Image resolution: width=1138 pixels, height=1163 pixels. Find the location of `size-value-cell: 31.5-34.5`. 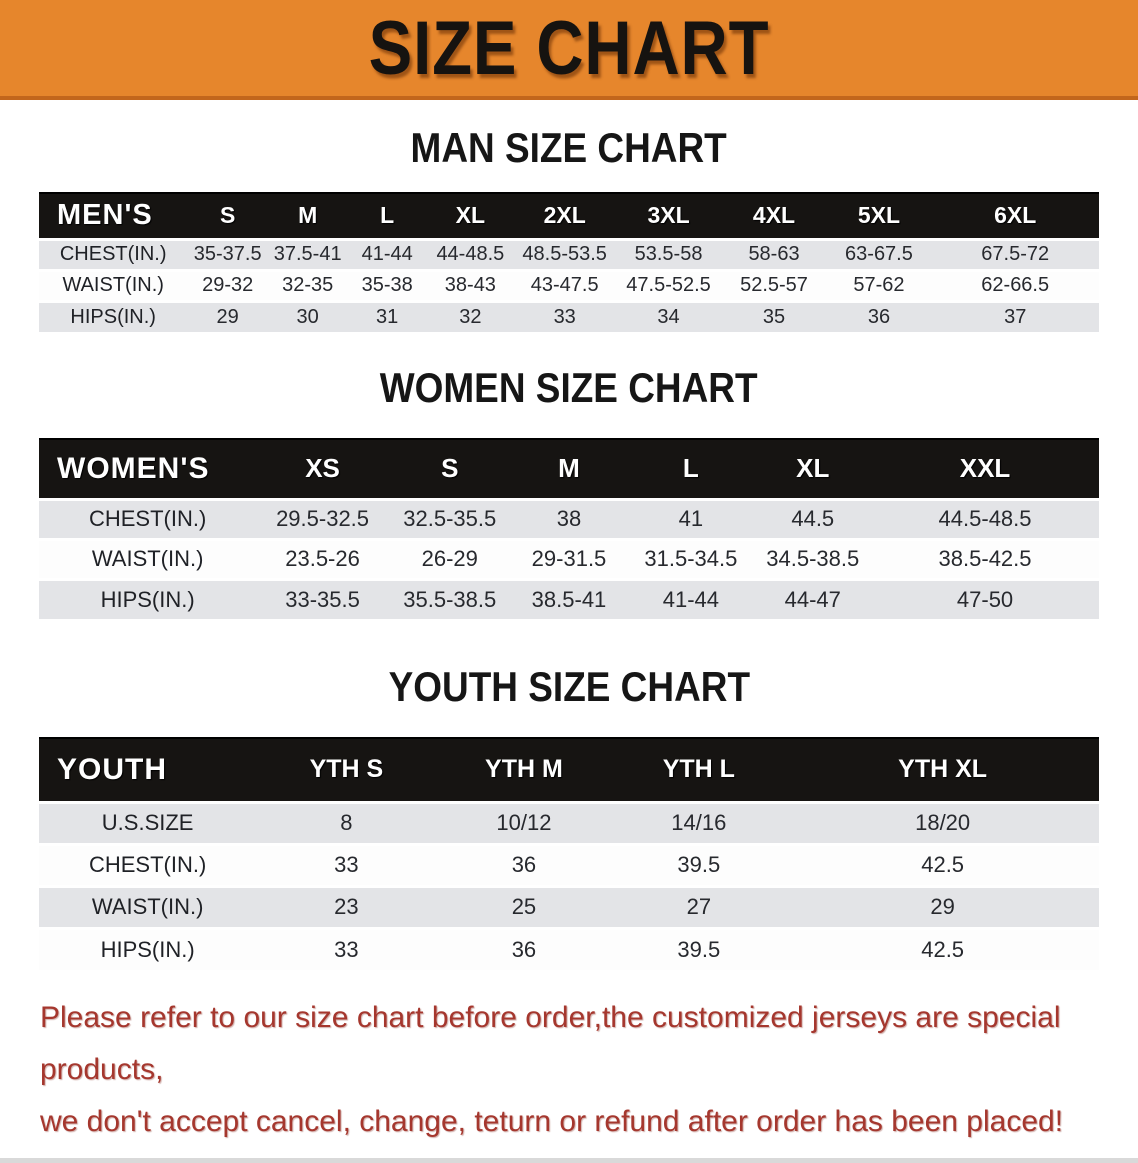

size-value-cell: 31.5-34.5 is located at coordinates (691, 558).